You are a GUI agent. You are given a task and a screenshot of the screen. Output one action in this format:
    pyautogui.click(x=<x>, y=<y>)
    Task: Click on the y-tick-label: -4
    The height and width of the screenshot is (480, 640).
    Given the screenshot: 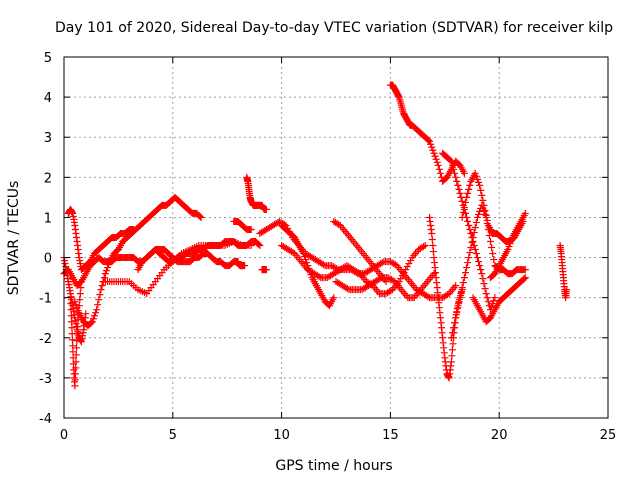 What is the action you would take?
    pyautogui.click(x=45, y=419)
    